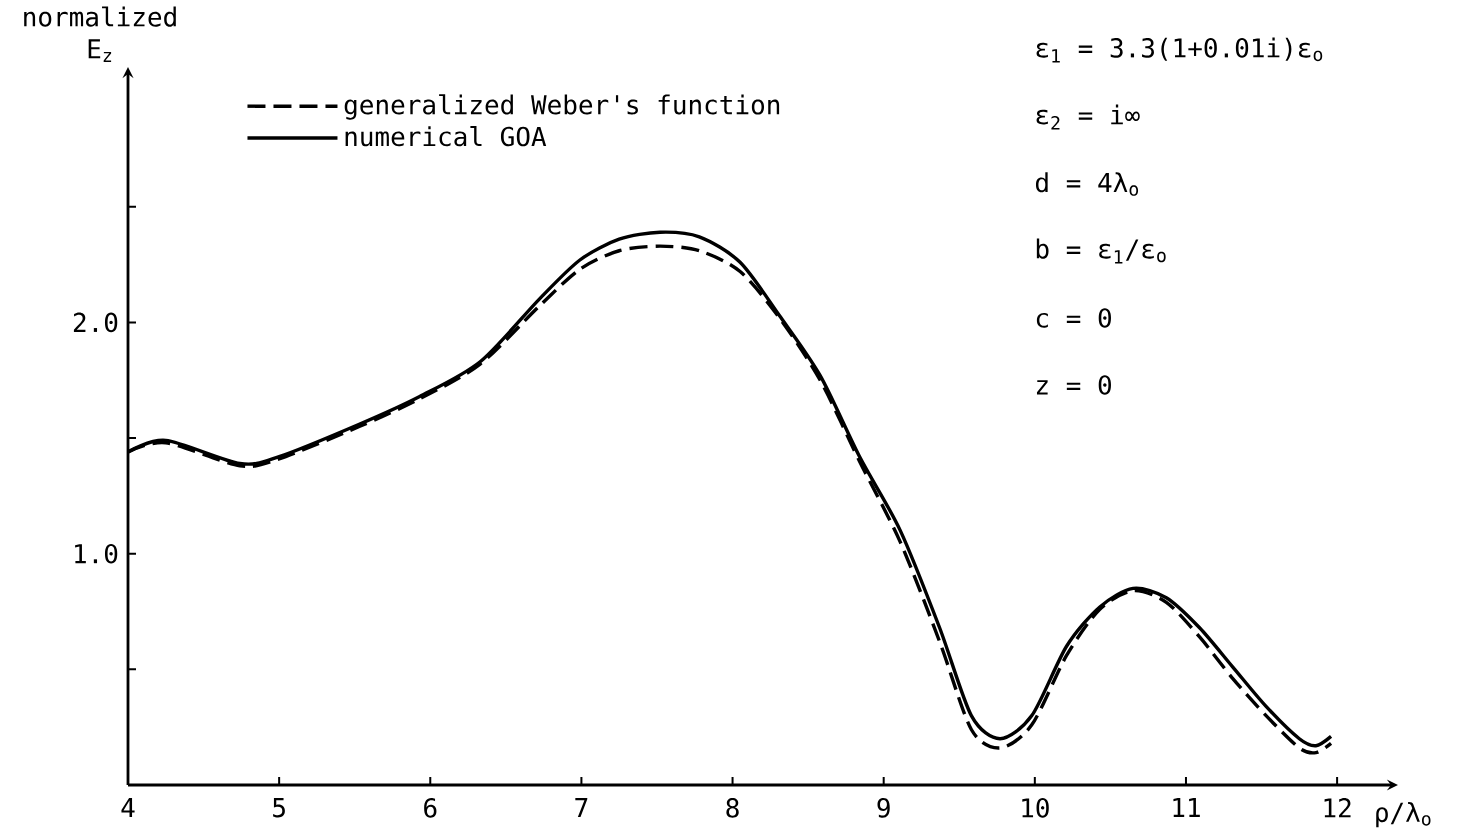 The width and height of the screenshot is (1463, 839). I want to click on x-tick-label: 12, so click(1337, 808).